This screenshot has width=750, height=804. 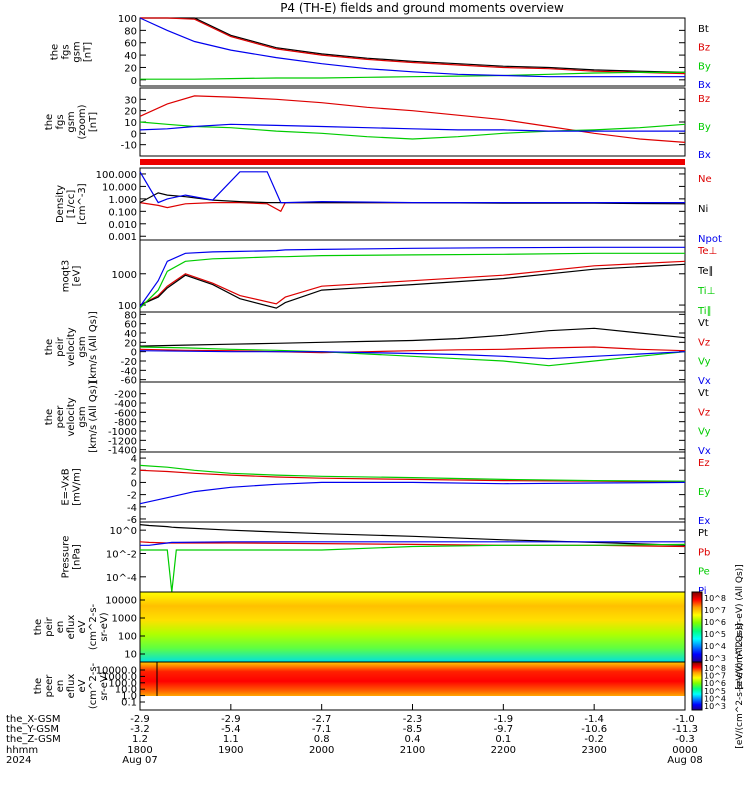 I want to click on y-axis-label-line: moqt3, so click(x=66, y=276).